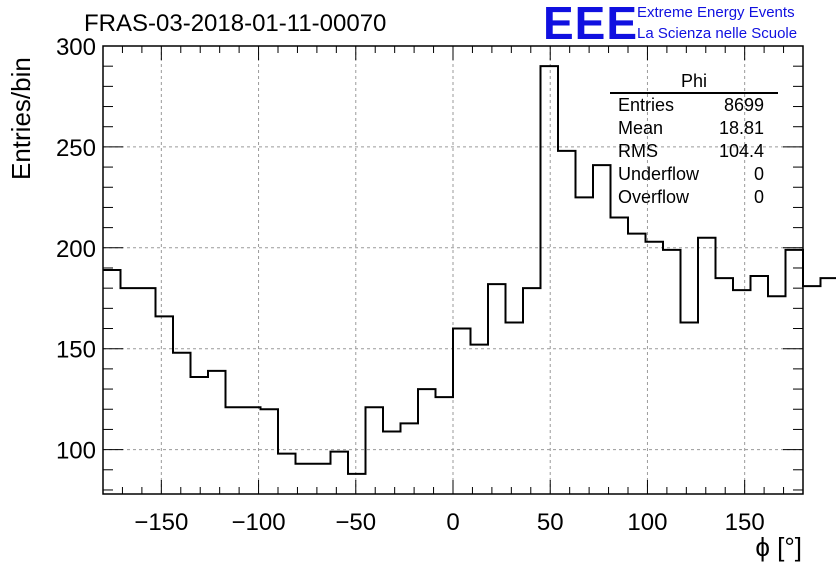  I want to click on x-tick-label: 100, so click(647, 522).